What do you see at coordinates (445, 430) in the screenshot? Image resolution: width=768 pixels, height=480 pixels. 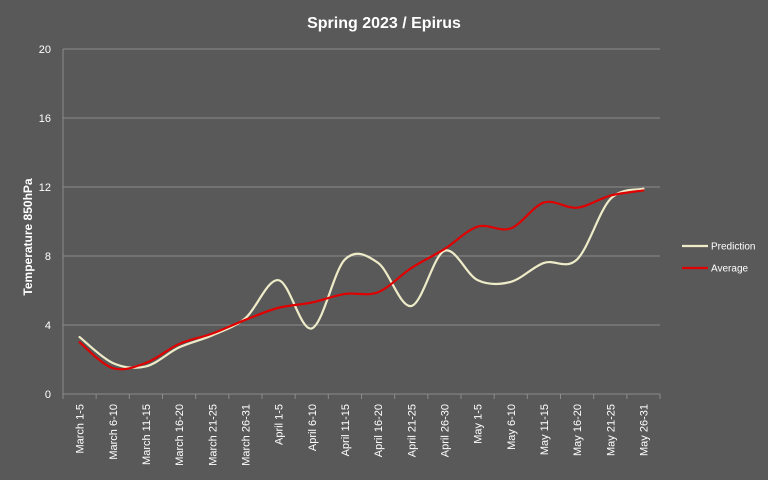 I see `x-tick-label: April 26-30` at bounding box center [445, 430].